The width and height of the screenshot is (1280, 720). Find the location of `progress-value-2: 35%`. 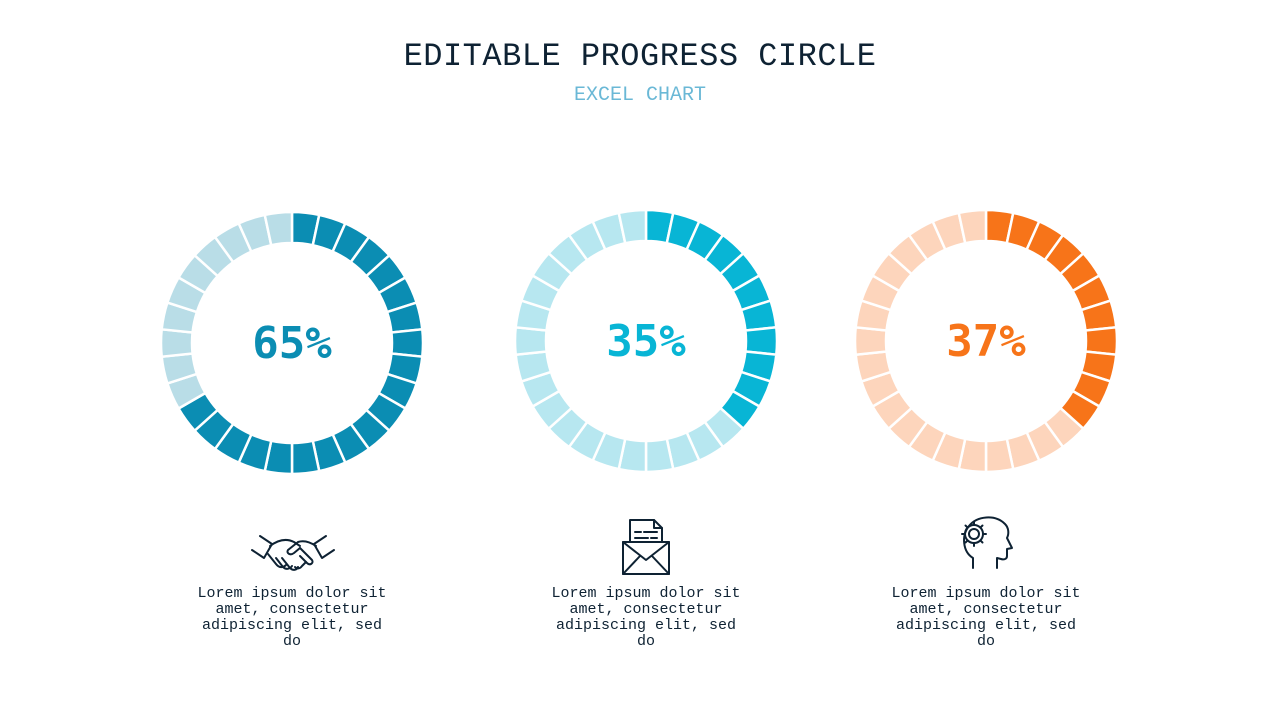

progress-value-2: 35% is located at coordinates (646, 341).